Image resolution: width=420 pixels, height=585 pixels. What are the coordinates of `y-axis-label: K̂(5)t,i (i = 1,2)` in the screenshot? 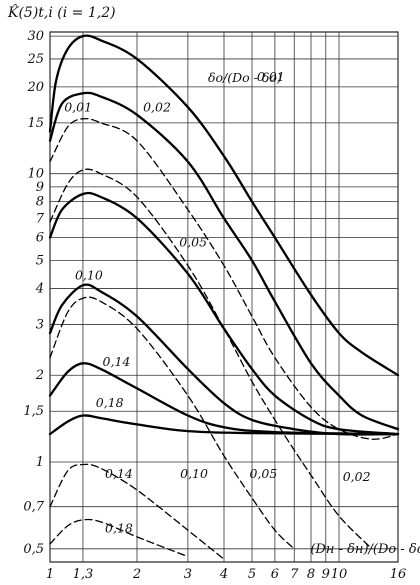 It's located at (61, 12).